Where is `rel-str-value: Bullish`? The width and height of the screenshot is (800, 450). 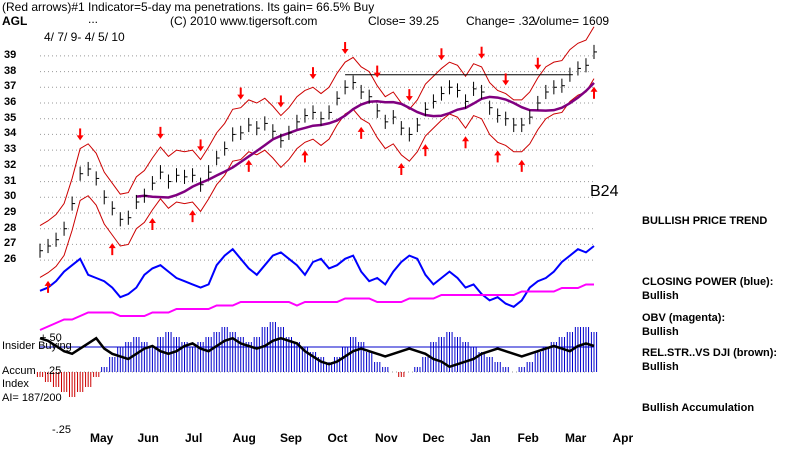
rel-str-value: Bullish is located at coordinates (660, 367).